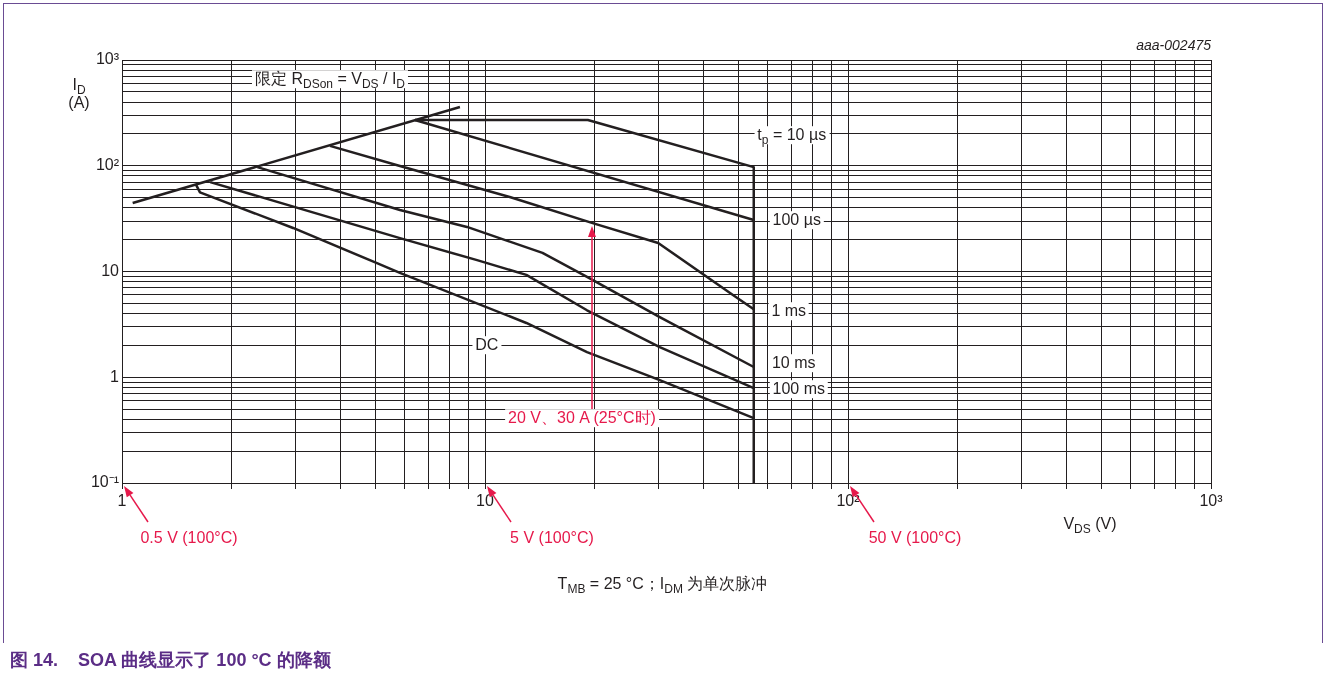 The height and width of the screenshot is (679, 1328). I want to click on x-tick-label: 10, so click(485, 501).